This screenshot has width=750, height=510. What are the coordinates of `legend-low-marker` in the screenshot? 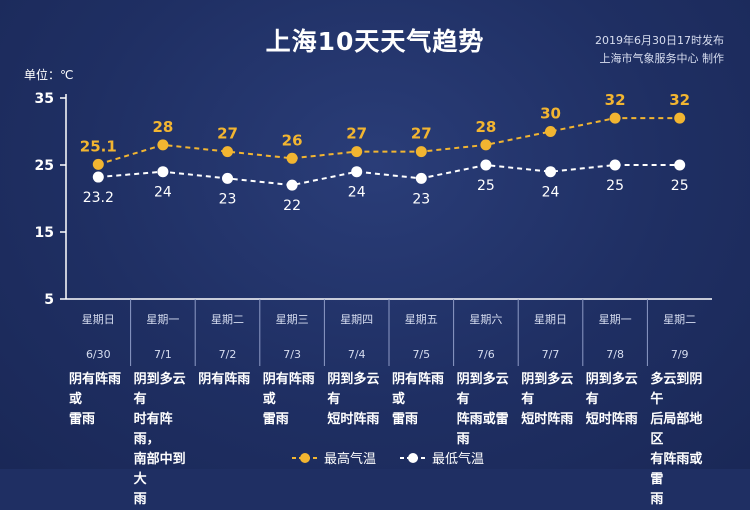 It's located at (413, 457).